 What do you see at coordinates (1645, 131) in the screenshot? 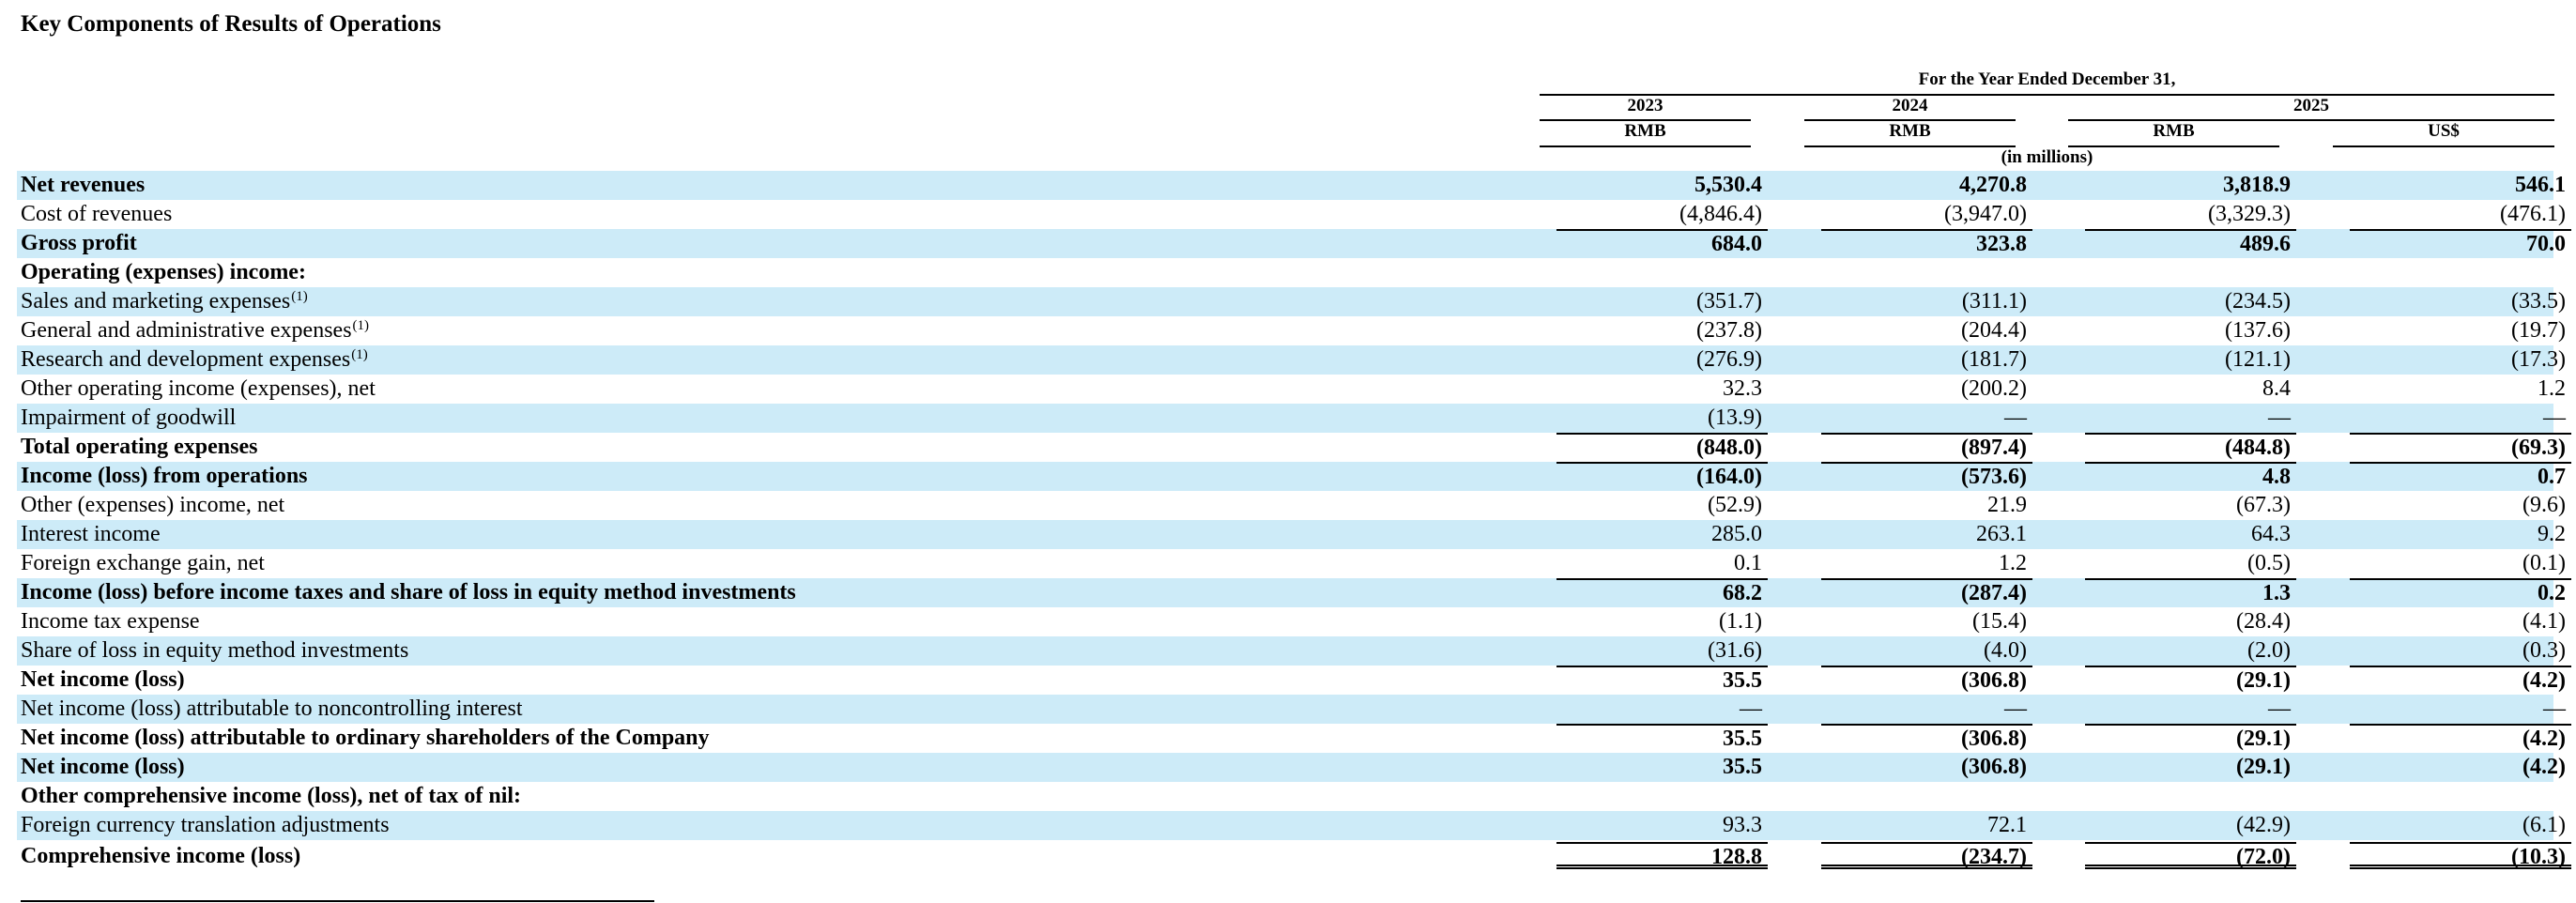
I see `currency-header-2023: RMB` at bounding box center [1645, 131].